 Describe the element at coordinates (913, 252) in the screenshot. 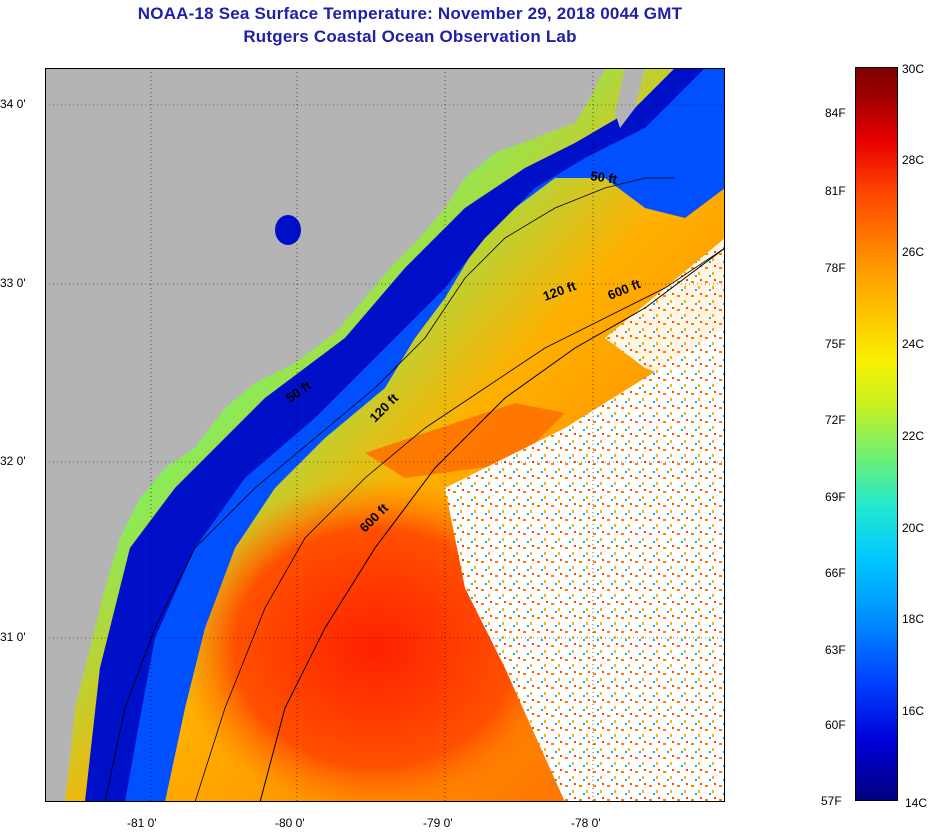

I see `colorbar-c-label-26: 26C` at that location.